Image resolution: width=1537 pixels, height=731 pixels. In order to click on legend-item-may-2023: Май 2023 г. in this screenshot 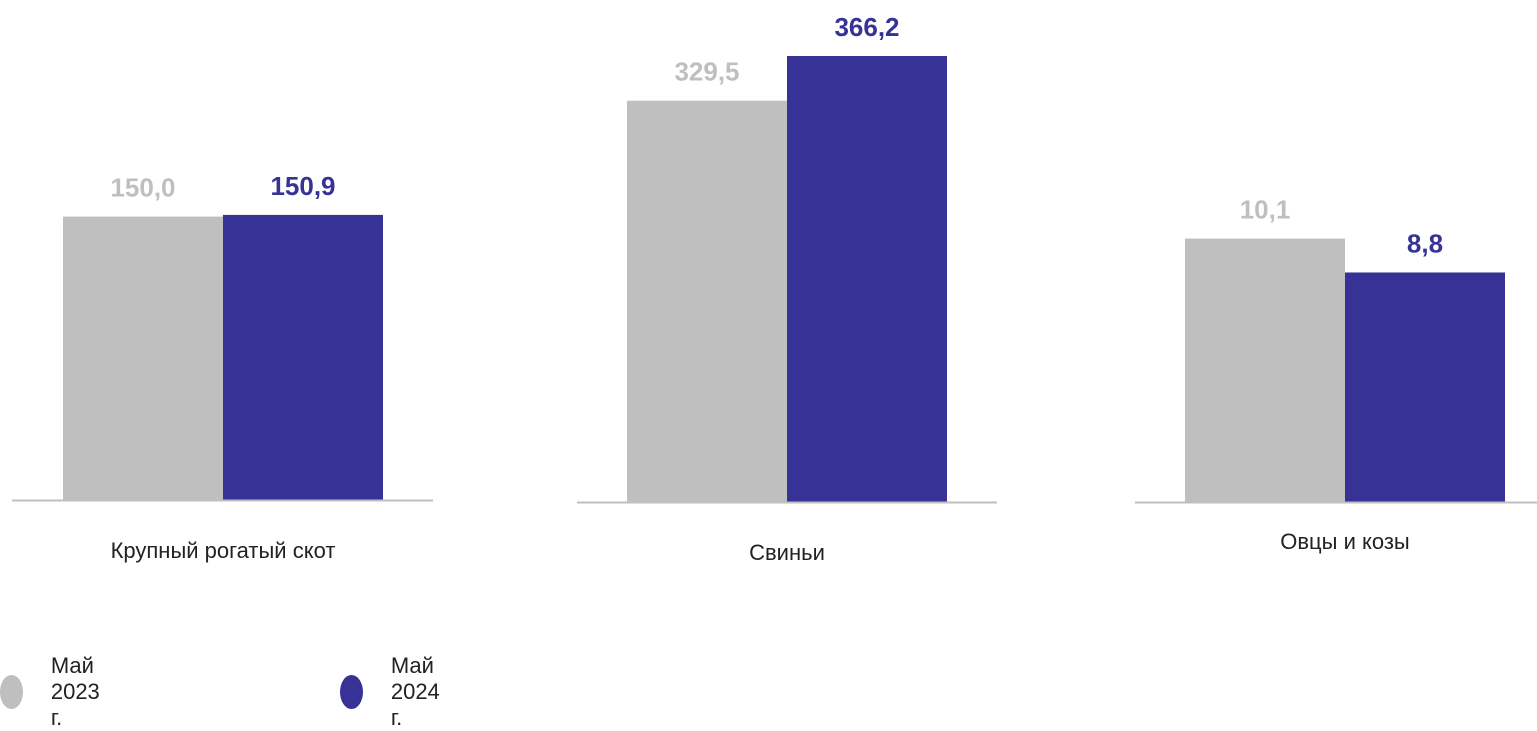, I will do `click(58, 691)`.